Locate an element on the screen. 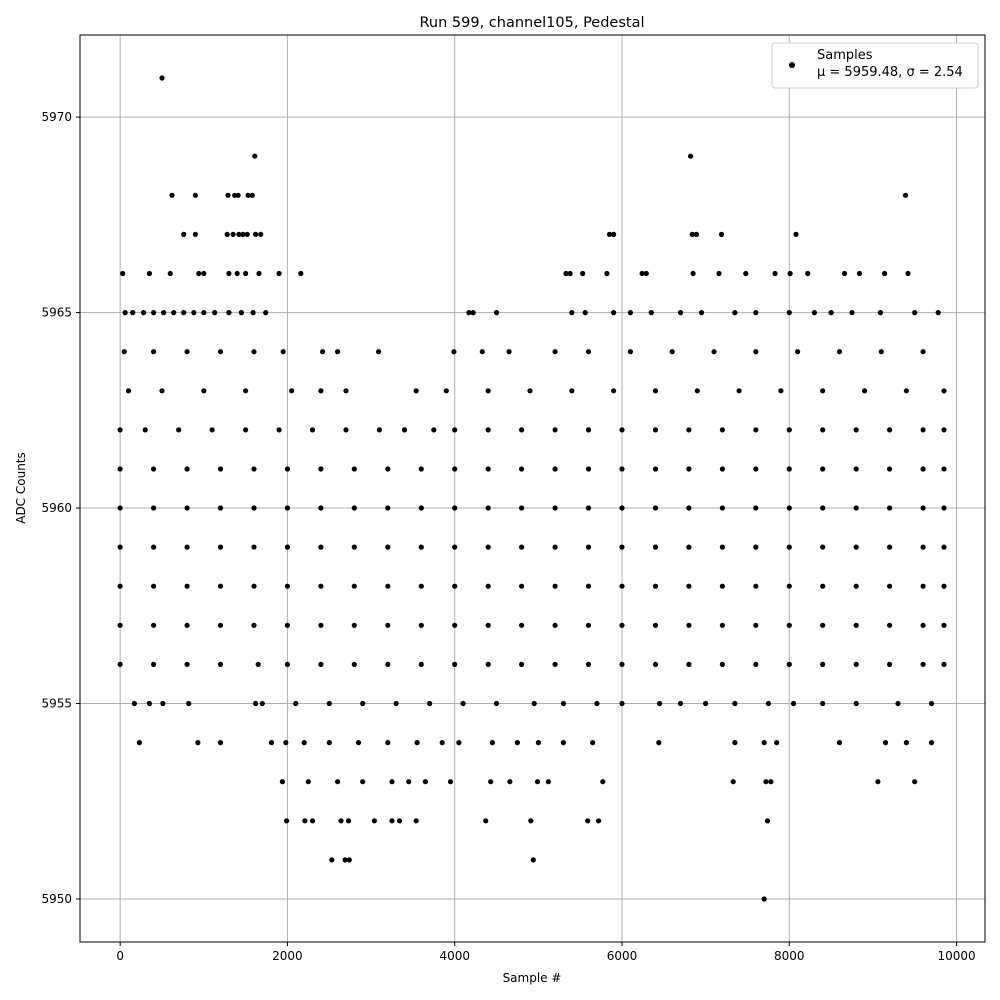  legend-box is located at coordinates (875, 65).